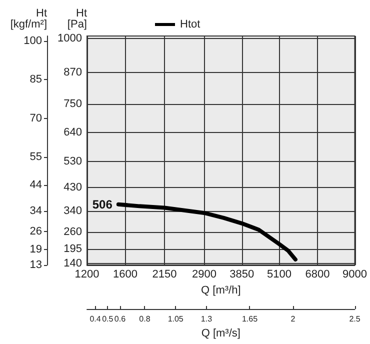 The height and width of the screenshot is (344, 370). I want to click on x2-tick-label: 0.5, so click(108, 319).